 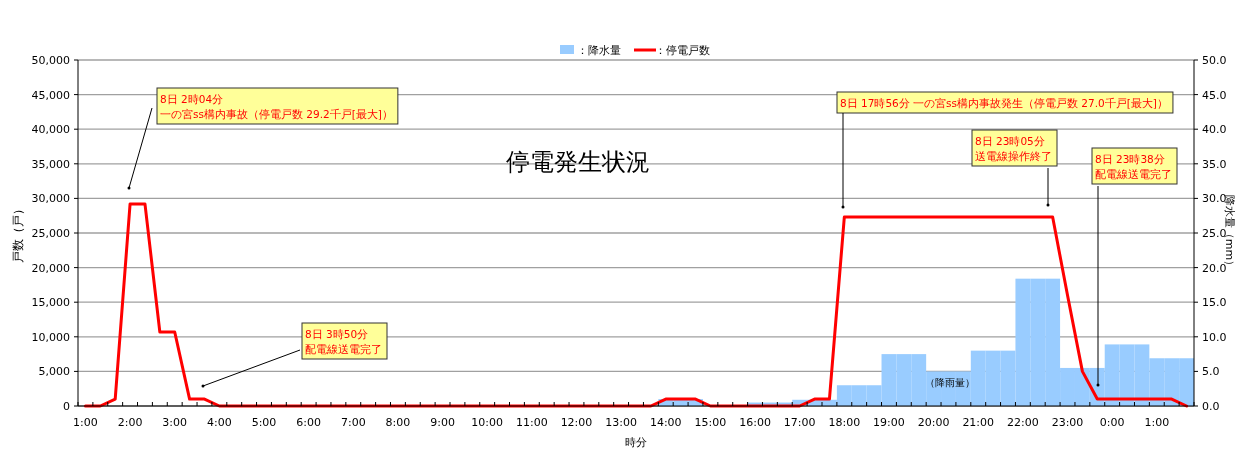 I want to click on x-tick-label: 15:00, so click(x=710, y=422).